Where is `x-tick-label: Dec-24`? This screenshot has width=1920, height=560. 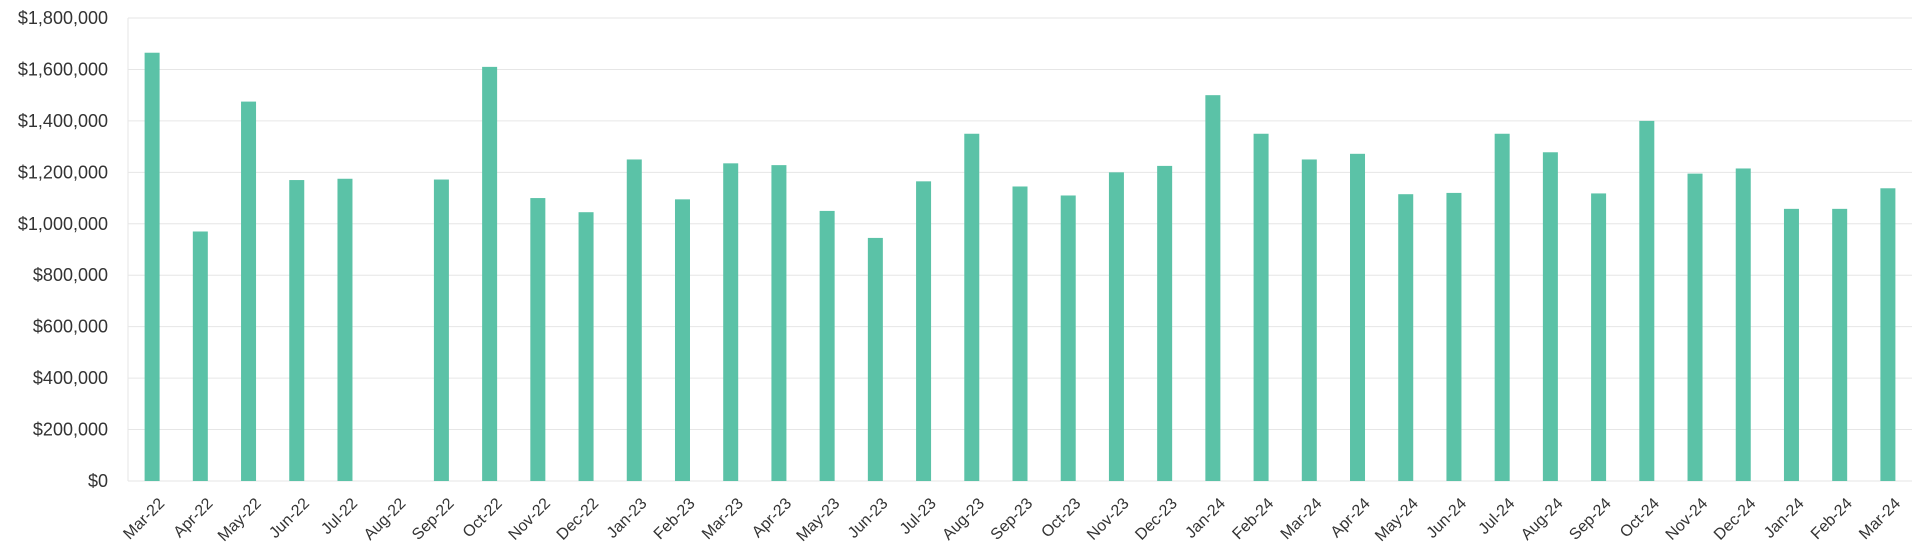 x-tick-label: Dec-24 is located at coordinates (1735, 519).